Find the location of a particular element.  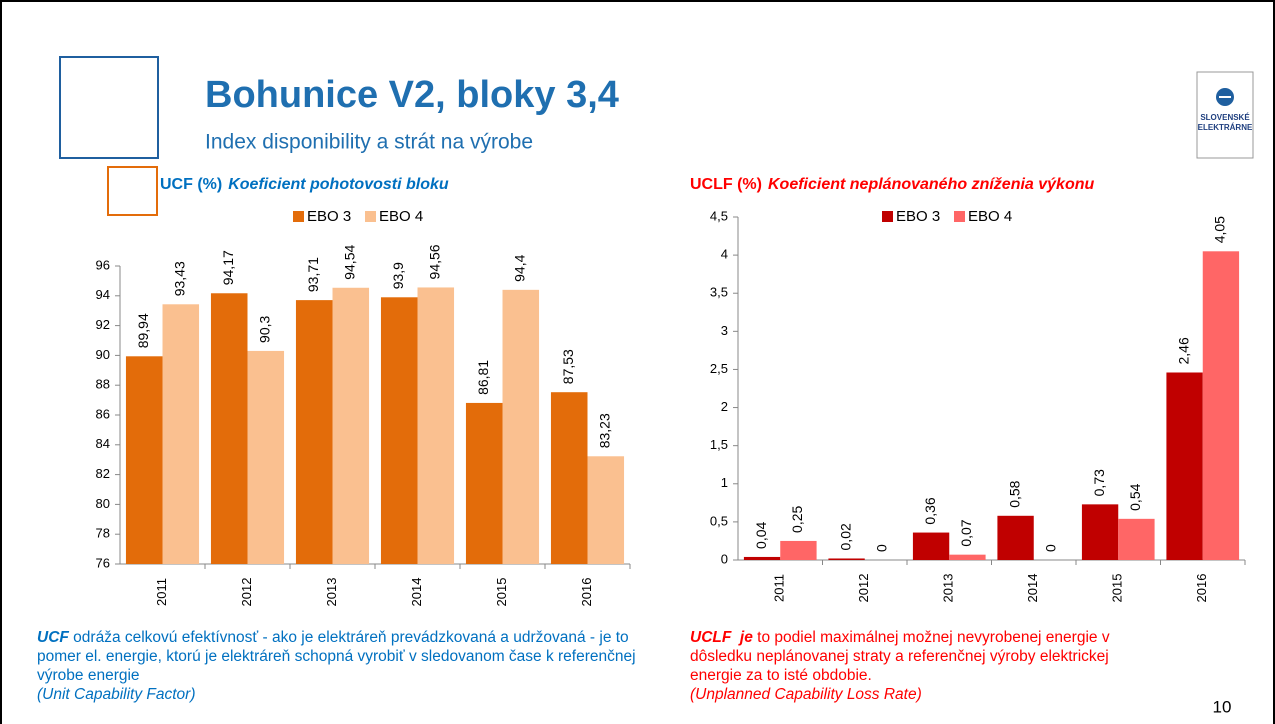

value-label: 0,25 is located at coordinates (797, 518).